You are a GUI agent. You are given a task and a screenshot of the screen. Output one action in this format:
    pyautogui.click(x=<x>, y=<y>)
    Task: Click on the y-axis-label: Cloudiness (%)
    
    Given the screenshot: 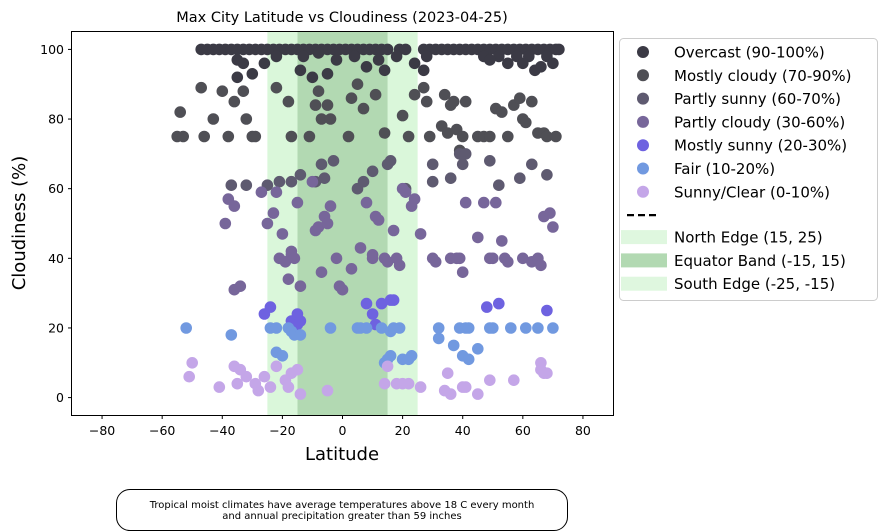 What is the action you would take?
    pyautogui.click(x=19, y=223)
    